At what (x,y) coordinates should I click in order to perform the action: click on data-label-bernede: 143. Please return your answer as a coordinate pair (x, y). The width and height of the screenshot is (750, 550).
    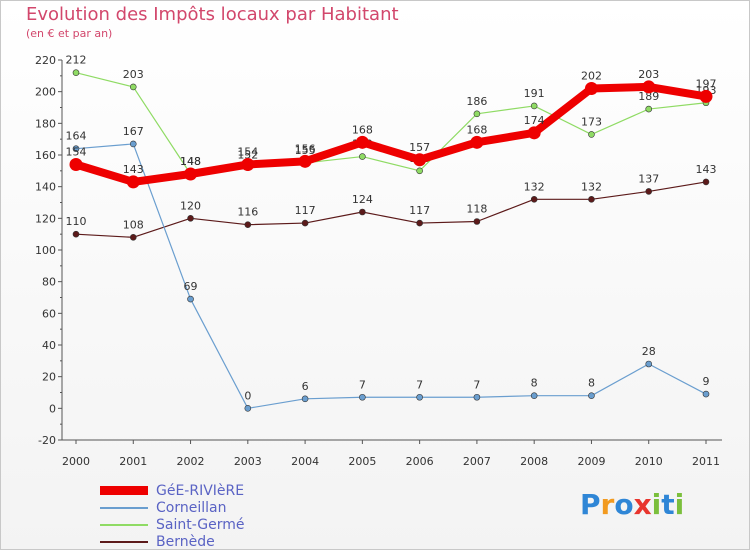
    Looking at the image, I should click on (706, 169).